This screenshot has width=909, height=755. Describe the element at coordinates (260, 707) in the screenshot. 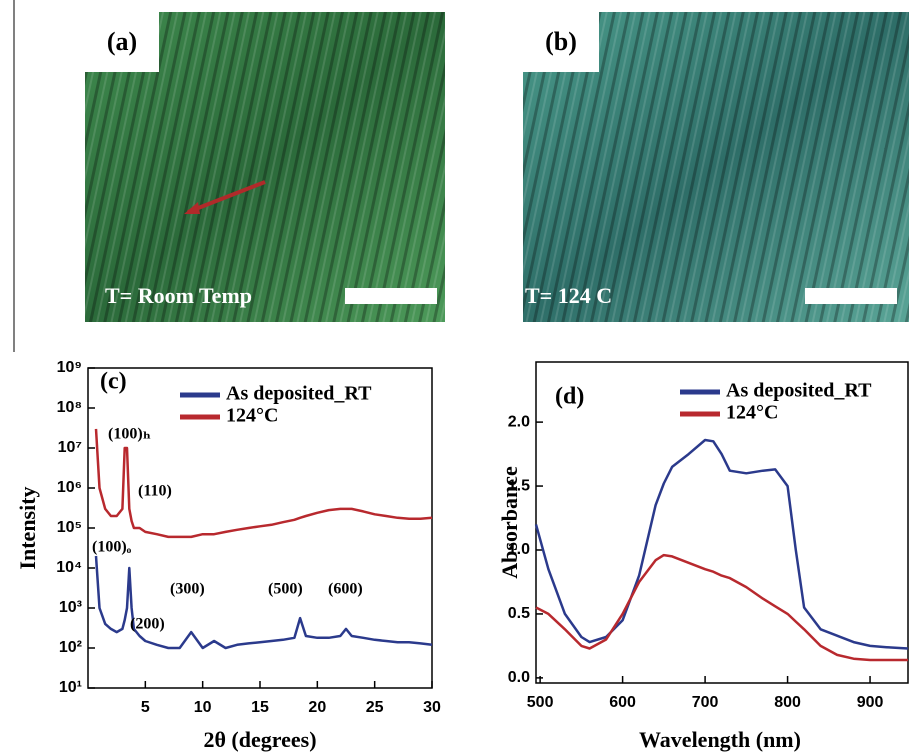

I see `x-tick-label: 15` at that location.